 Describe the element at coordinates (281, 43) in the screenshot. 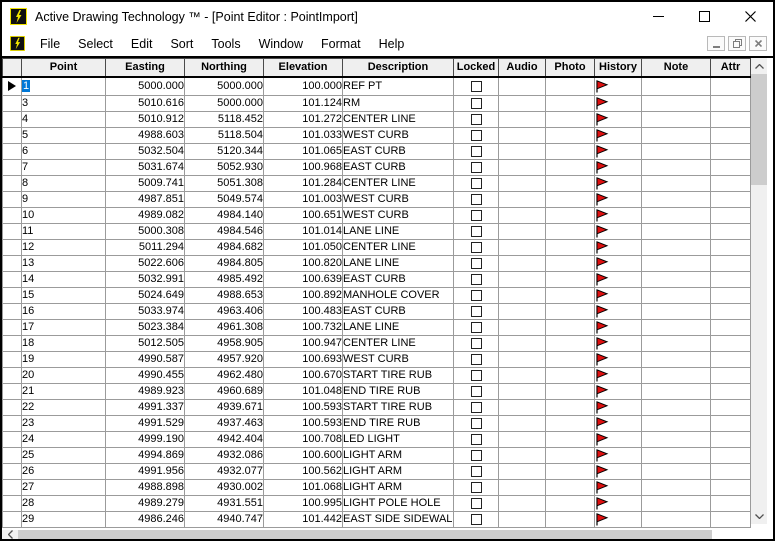

I see `menu-item-window: Window` at that location.